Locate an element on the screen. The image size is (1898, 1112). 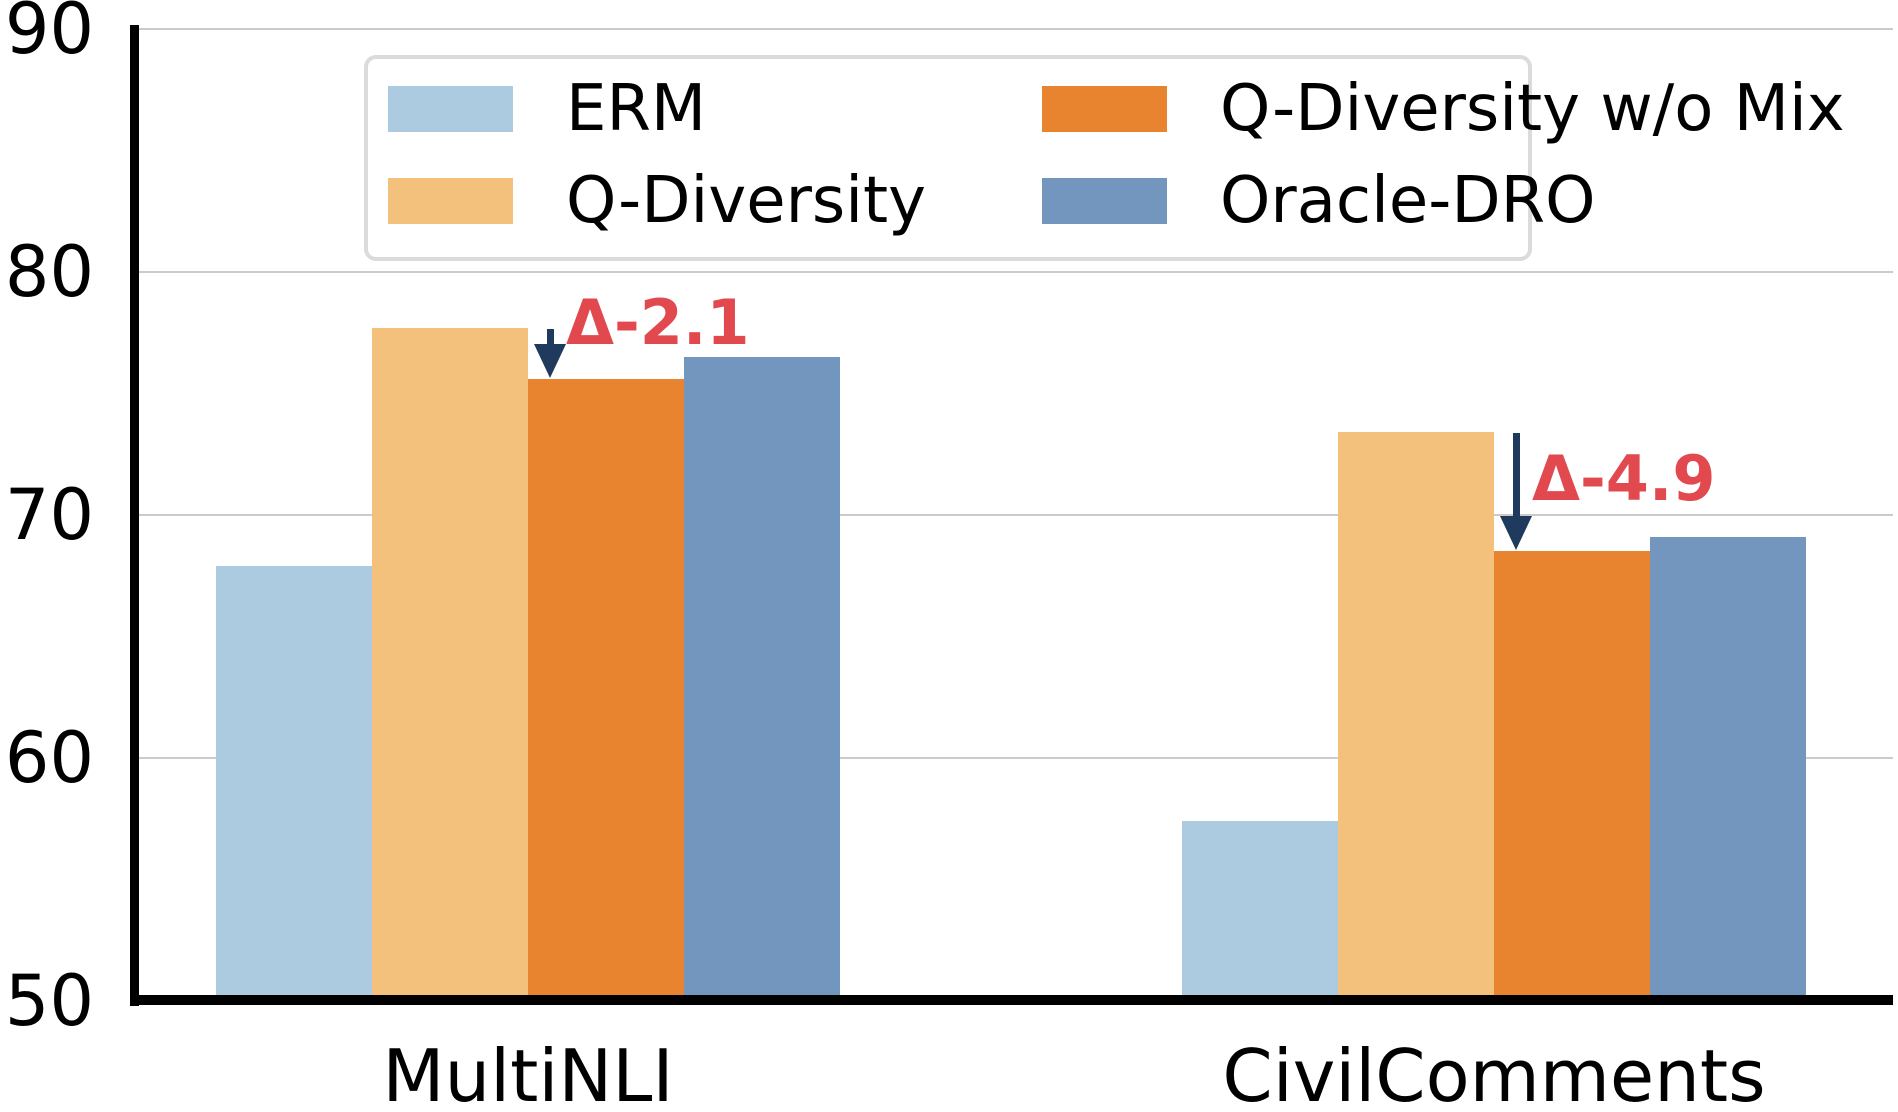
legend-swatch-erm is located at coordinates (450, 109).